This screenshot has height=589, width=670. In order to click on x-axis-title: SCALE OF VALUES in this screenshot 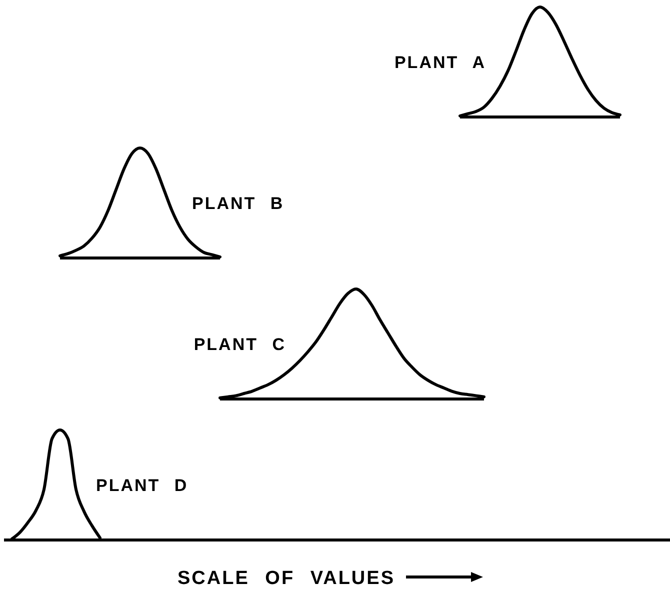, I will do `click(286, 578)`.